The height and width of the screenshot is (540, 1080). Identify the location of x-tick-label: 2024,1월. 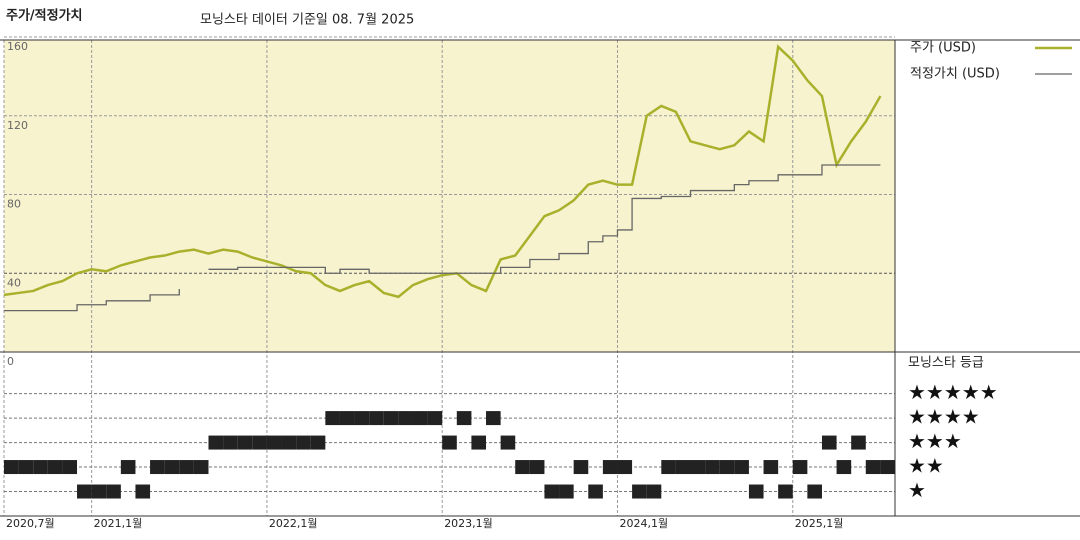
(643, 523).